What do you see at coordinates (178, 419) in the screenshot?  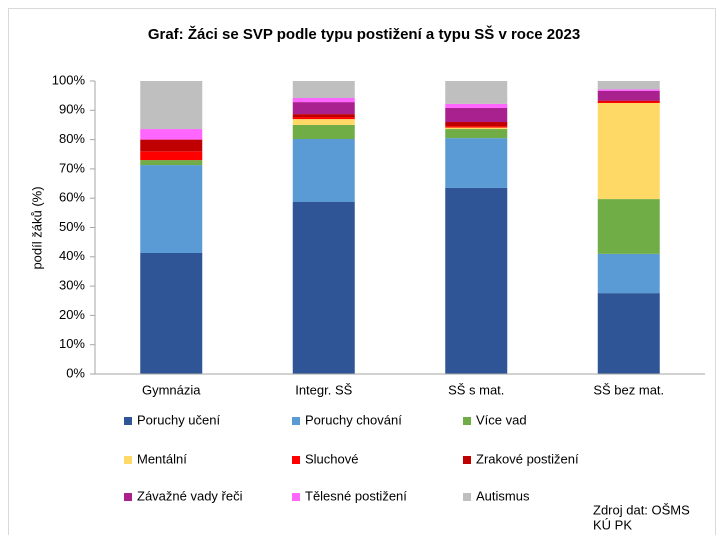 I see `legend-label: Poruchy učení` at bounding box center [178, 419].